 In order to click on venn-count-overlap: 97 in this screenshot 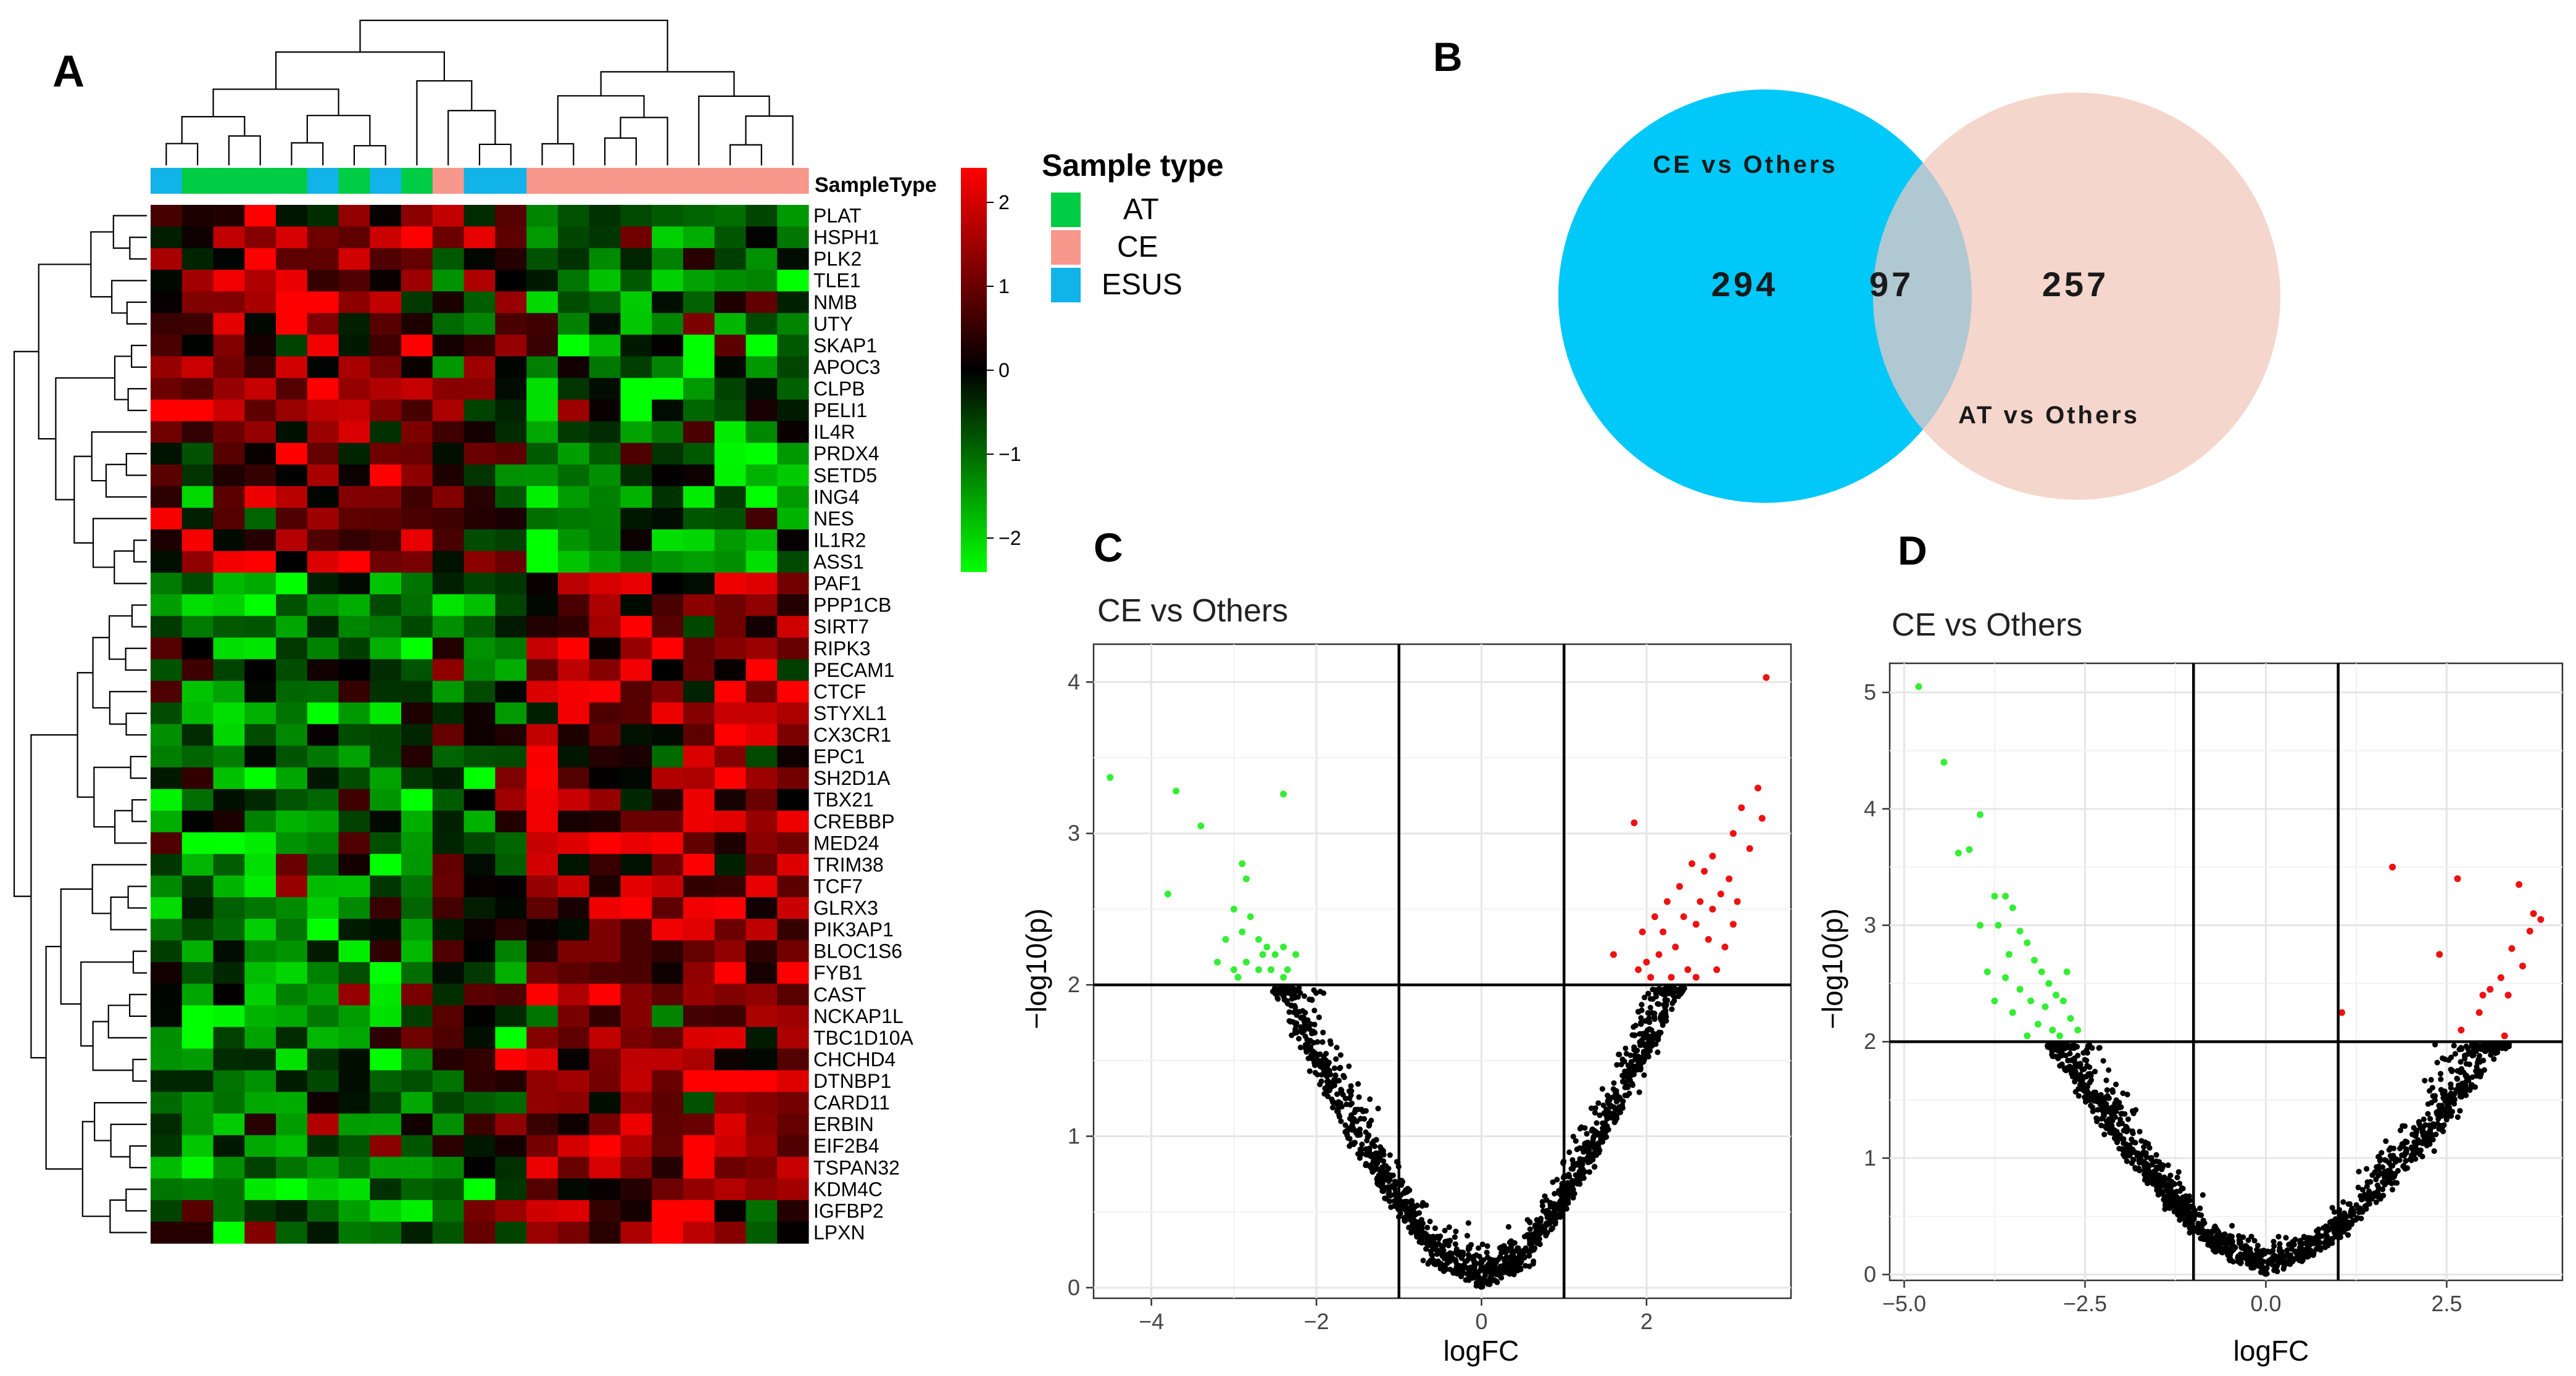, I will do `click(1892, 285)`.